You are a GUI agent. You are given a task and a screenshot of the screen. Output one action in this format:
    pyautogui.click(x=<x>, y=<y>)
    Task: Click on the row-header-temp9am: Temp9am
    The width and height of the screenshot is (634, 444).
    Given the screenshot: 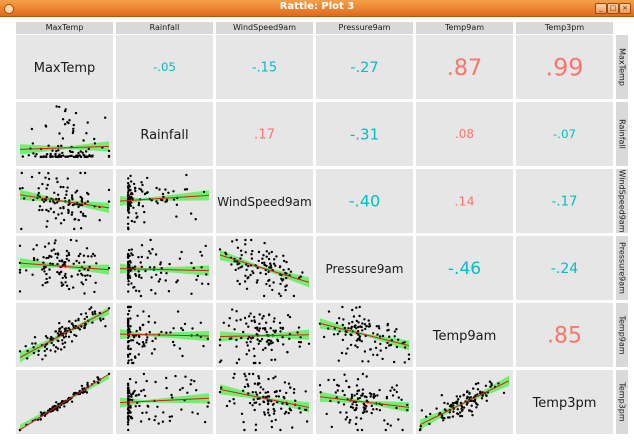 What is the action you would take?
    pyautogui.click(x=622, y=335)
    